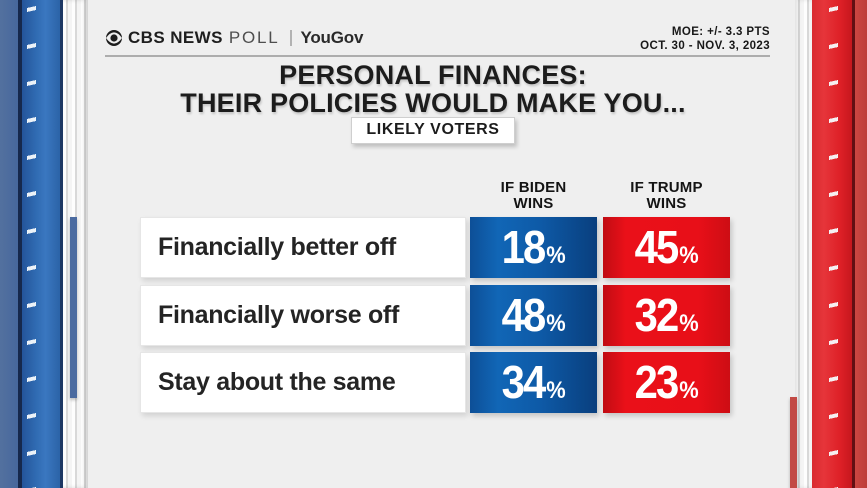 This screenshot has width=867, height=488. Describe the element at coordinates (433, 75) in the screenshot. I see `title-line-1: PERSONAL FINANCES:` at that location.